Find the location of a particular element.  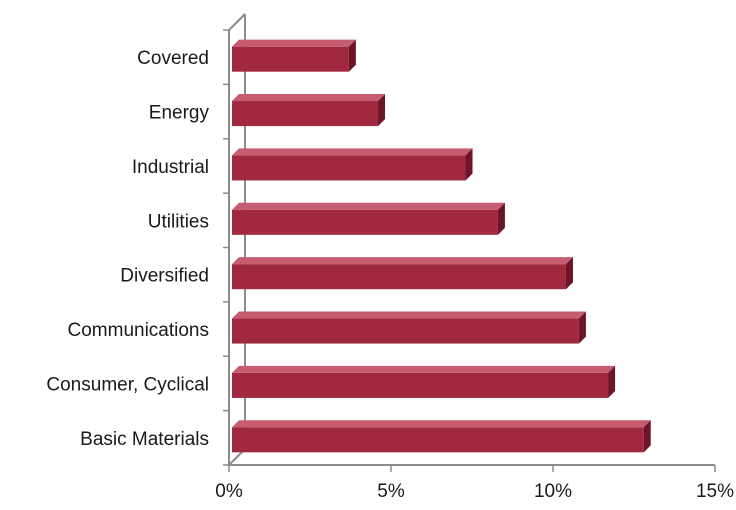

x-tick-label: 10% is located at coordinates (553, 491).